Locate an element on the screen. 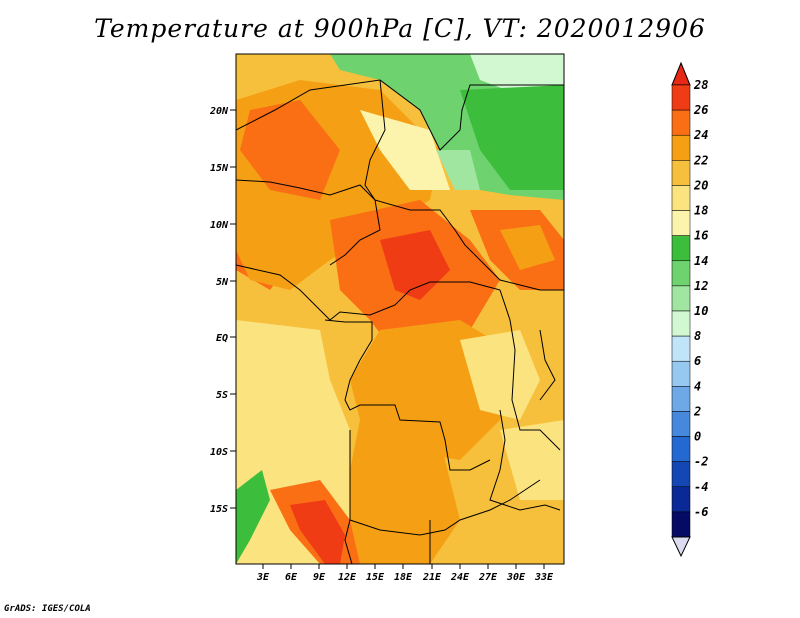  longitude-axis: 3E 6E 9E 12E 15E 18E 21E 24E 27E 30E 33E is located at coordinates (405, 573).